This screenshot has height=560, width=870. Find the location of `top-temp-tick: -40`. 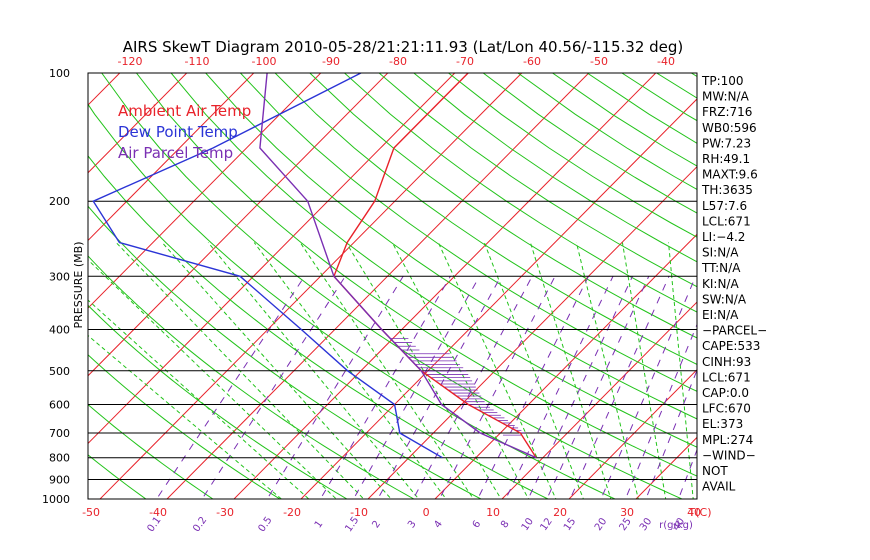

top-temp-tick: -40 is located at coordinates (666, 61).